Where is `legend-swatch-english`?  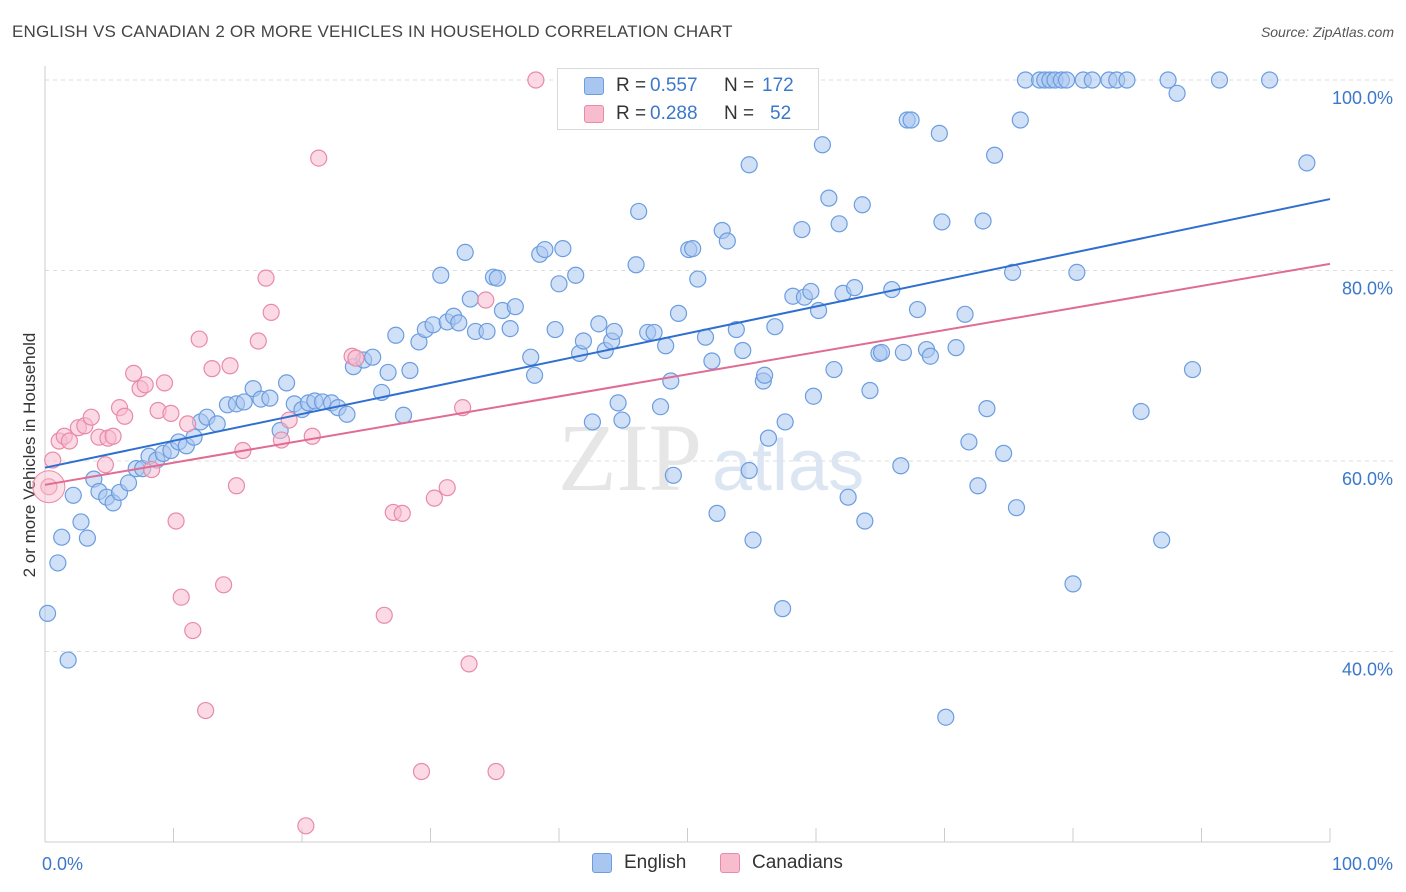 legend-swatch-english is located at coordinates (602, 863).